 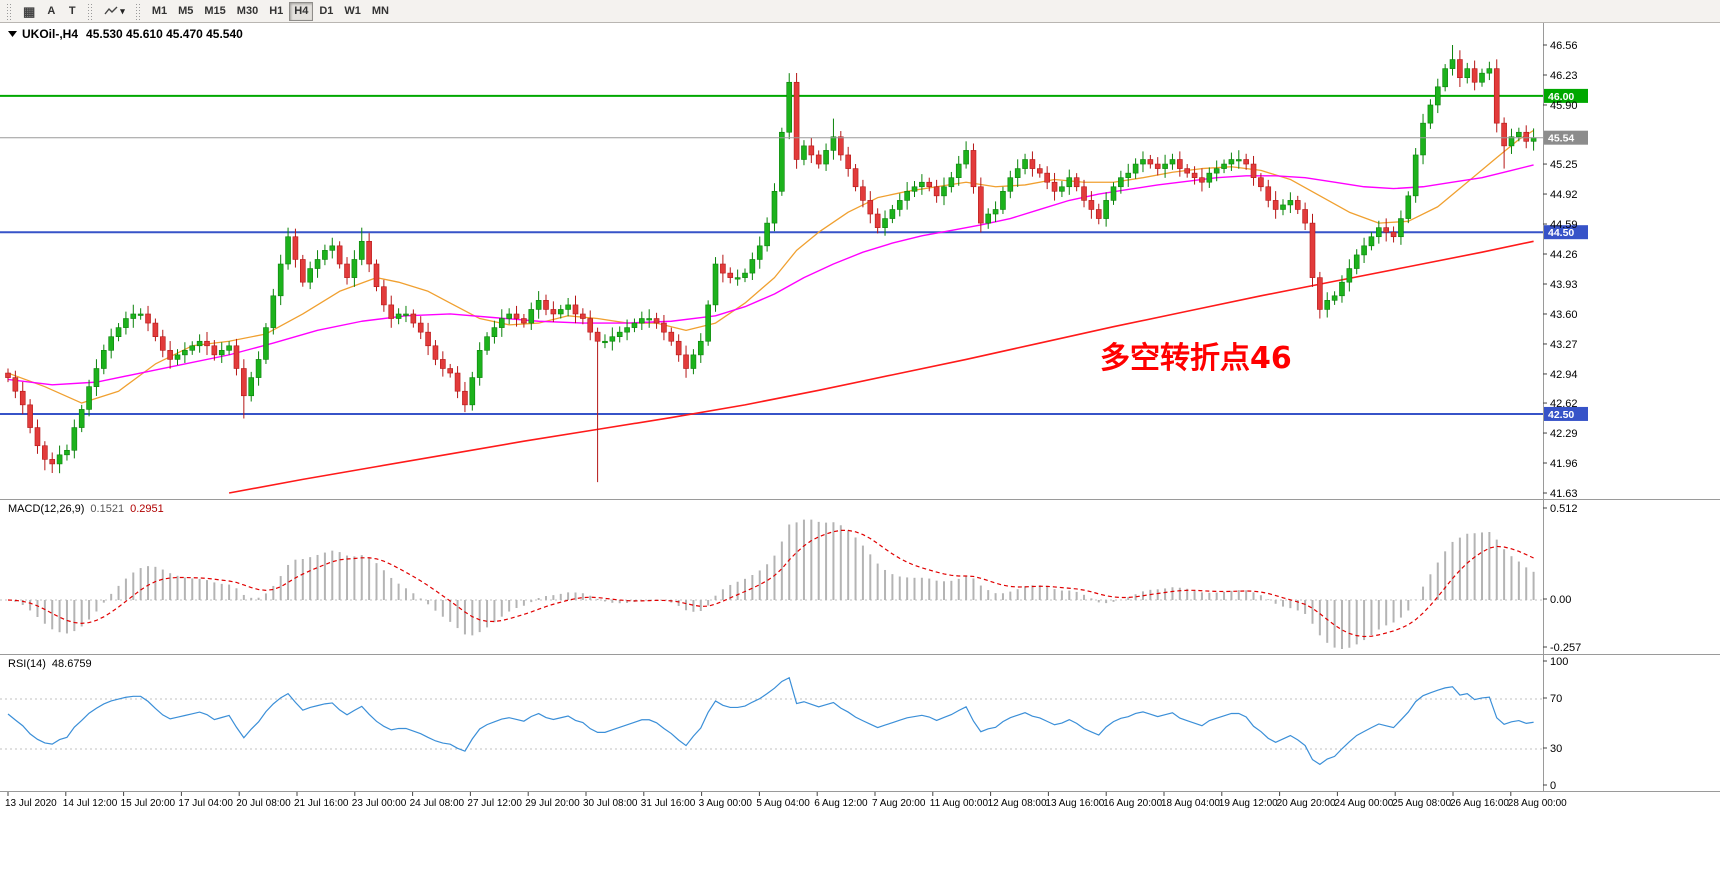 I want to click on price-axis-label: 45.90, so click(x=1564, y=106).